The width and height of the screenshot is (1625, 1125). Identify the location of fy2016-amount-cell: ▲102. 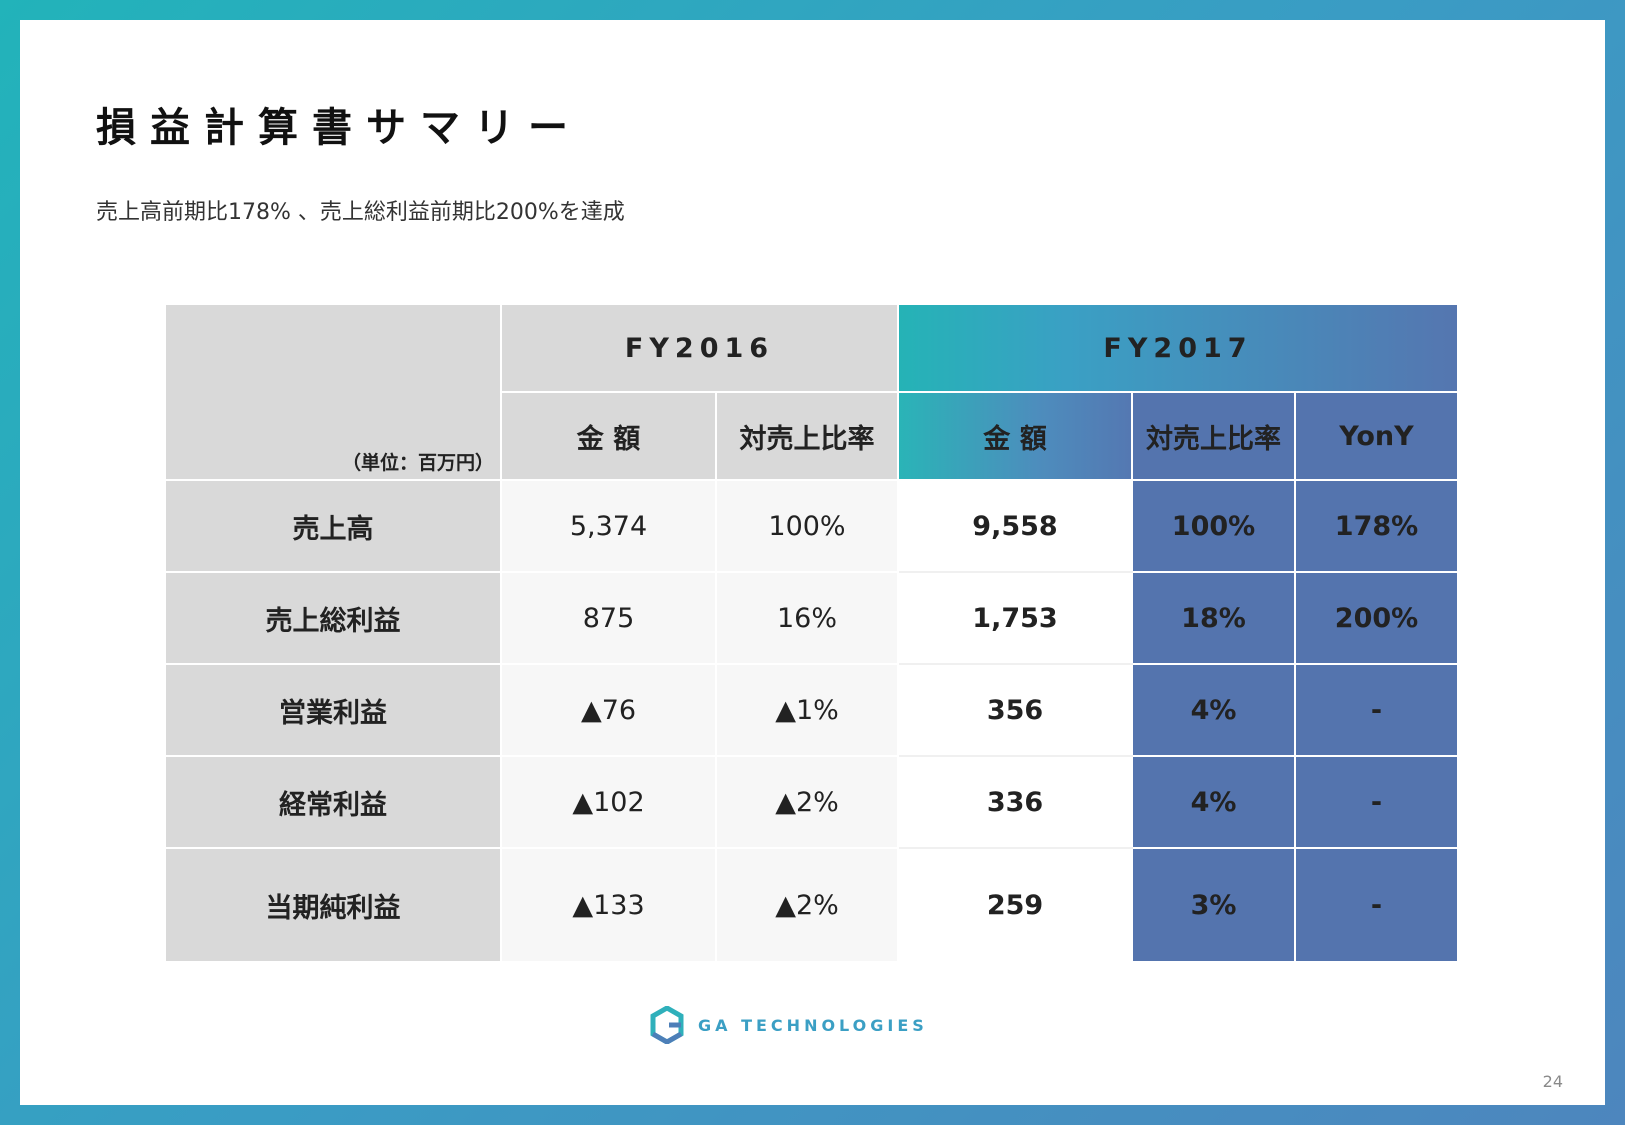
(608, 802).